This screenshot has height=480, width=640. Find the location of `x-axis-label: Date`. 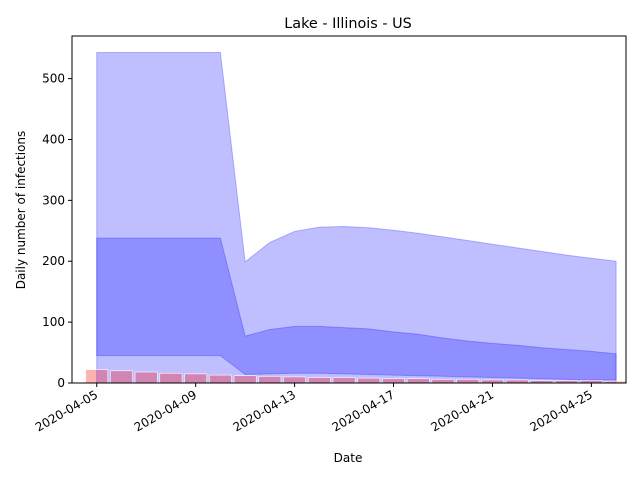

x-axis-label: Date is located at coordinates (348, 458).